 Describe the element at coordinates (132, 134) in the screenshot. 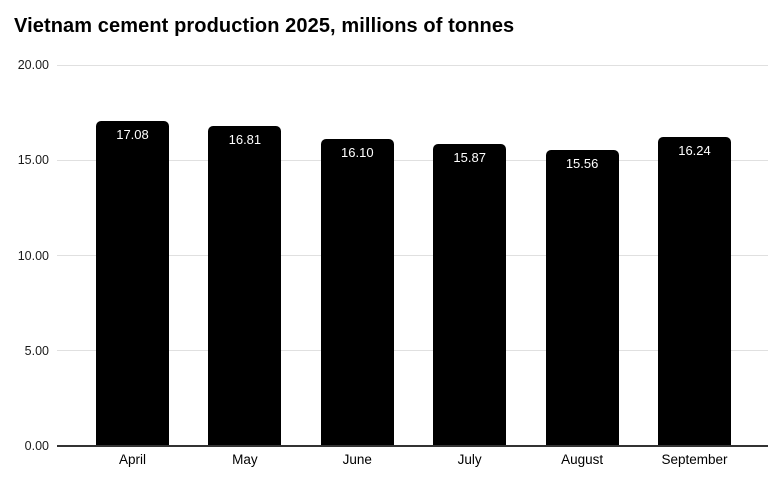

I see `bar-value-label: 17.08` at that location.